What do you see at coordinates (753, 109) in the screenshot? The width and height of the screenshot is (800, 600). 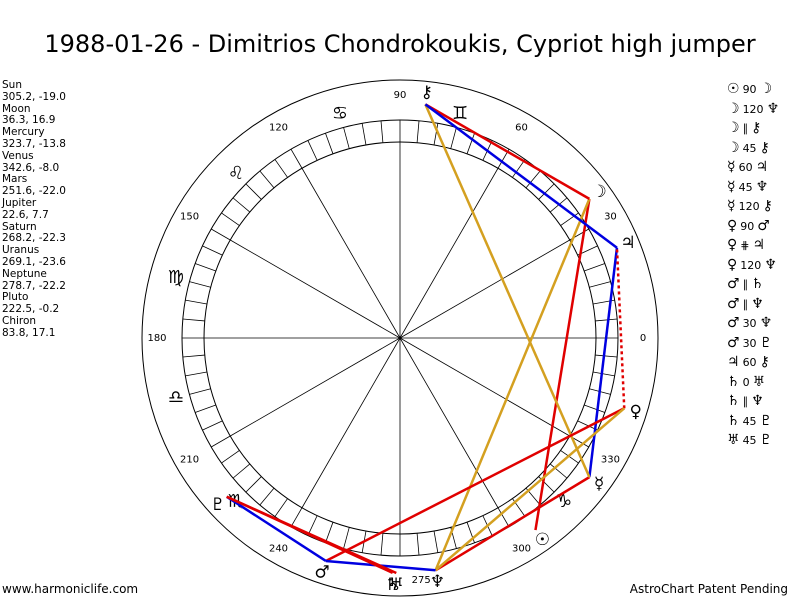 I see `aspect-angle: 120` at bounding box center [753, 109].